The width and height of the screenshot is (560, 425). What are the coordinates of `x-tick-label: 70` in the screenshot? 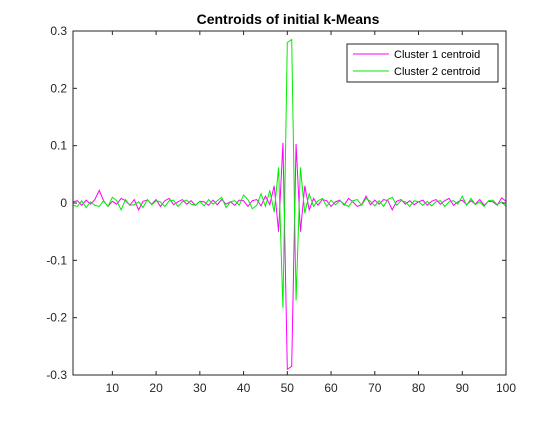 It's located at (375, 388).